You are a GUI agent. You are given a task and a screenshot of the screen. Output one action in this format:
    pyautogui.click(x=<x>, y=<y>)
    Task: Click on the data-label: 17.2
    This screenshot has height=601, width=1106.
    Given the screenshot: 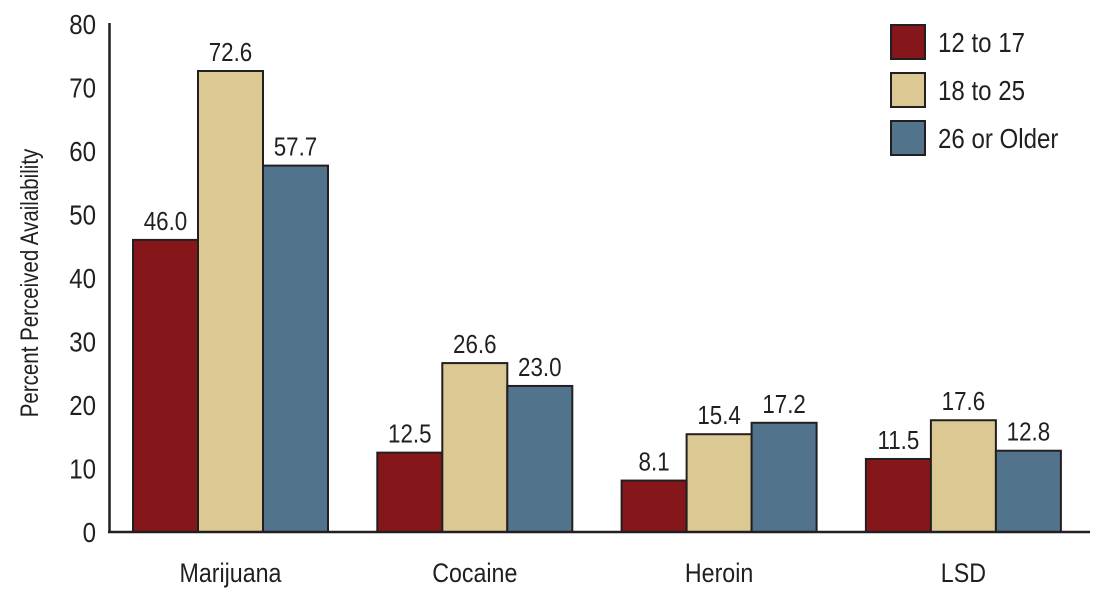 What is the action you would take?
    pyautogui.click(x=783, y=404)
    